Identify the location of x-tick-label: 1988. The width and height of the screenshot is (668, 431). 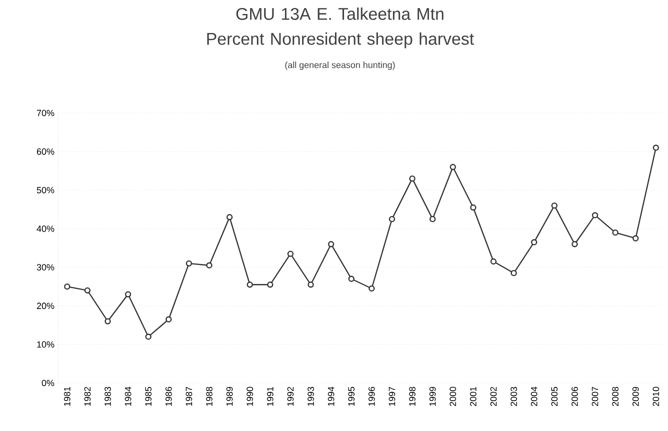
(209, 396).